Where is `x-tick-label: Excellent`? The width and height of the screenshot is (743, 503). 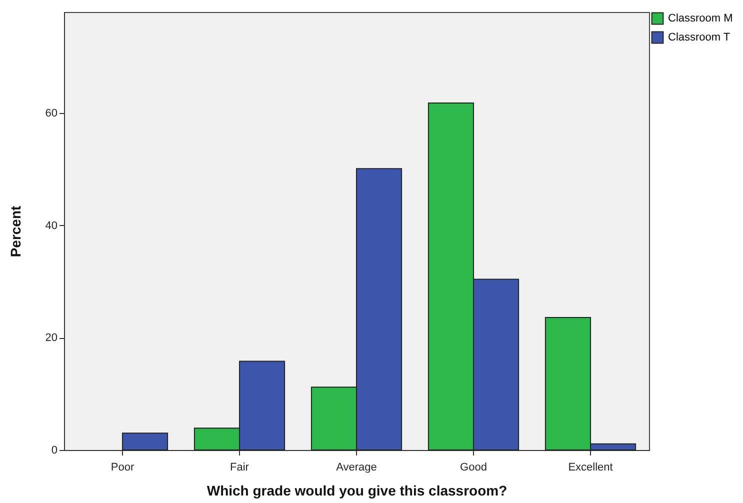 x-tick-label: Excellent is located at coordinates (590, 468).